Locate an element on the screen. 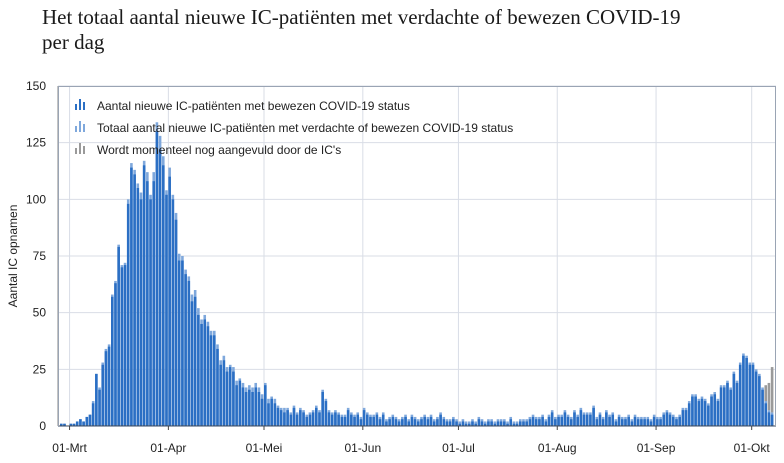 This screenshot has width=784, height=463. bar-chart-icon is located at coordinates (80, 104).